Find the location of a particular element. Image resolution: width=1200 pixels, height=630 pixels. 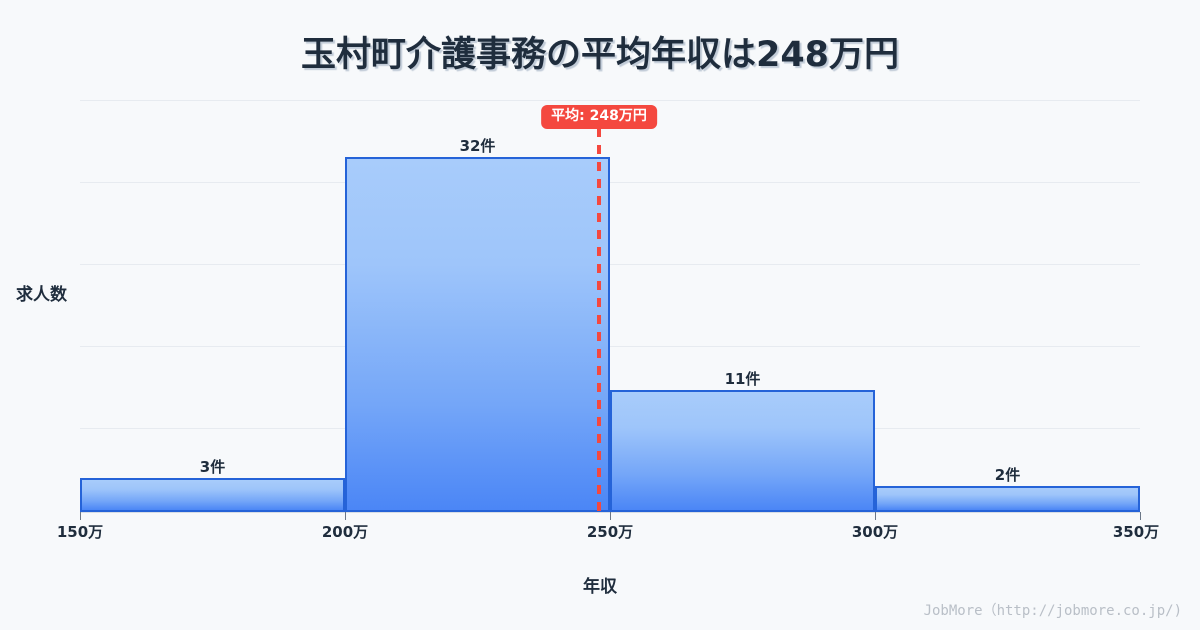

bar-label-150-200: 3件 is located at coordinates (212, 467).